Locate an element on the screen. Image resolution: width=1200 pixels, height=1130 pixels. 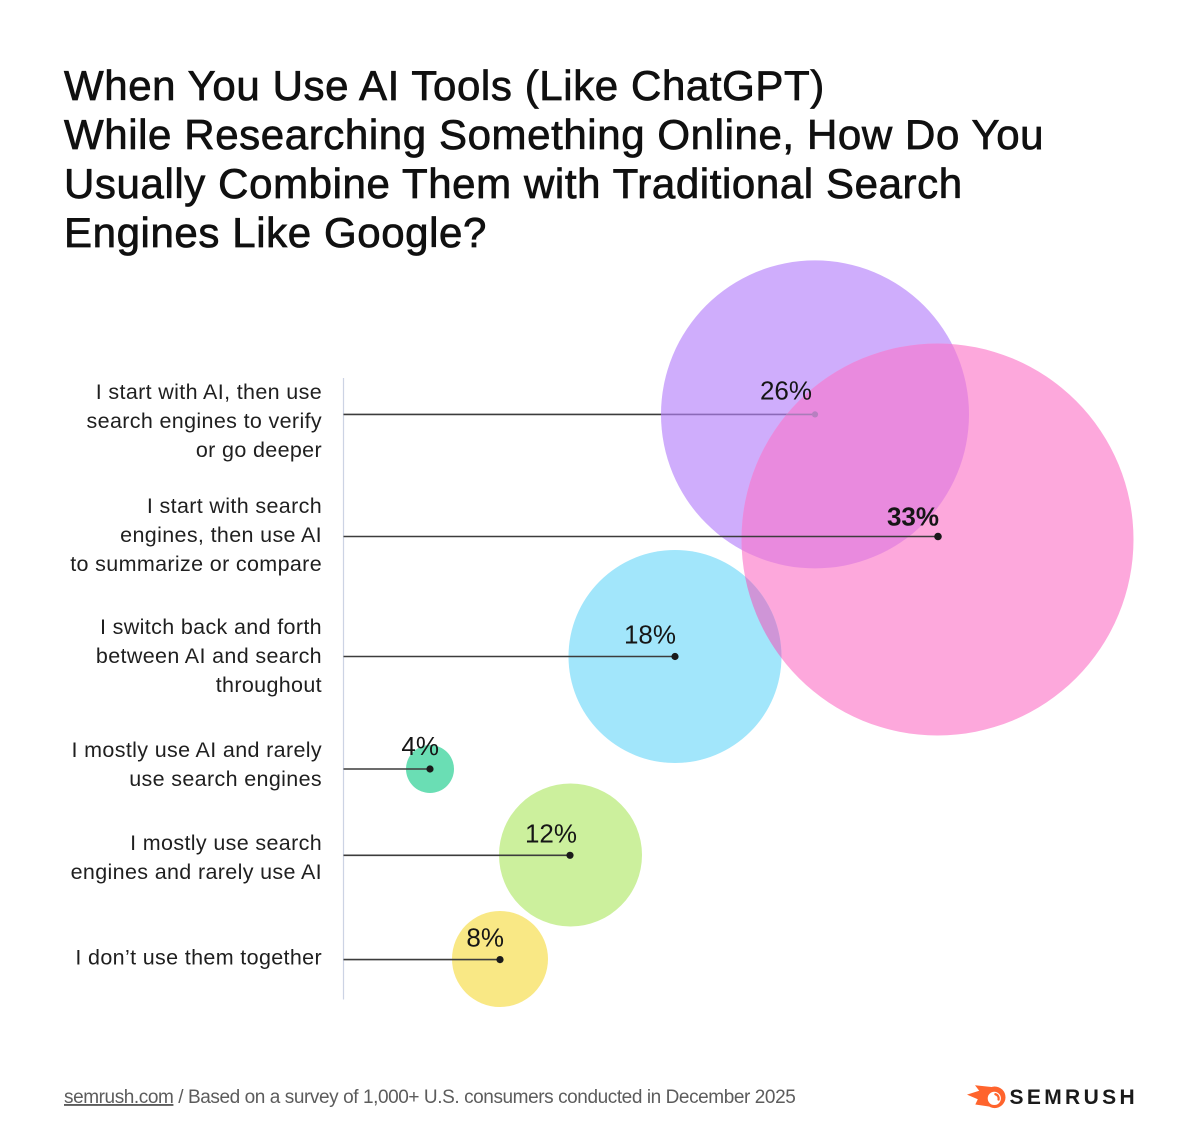
svg-text: or go deeper is located at coordinates (259, 450).